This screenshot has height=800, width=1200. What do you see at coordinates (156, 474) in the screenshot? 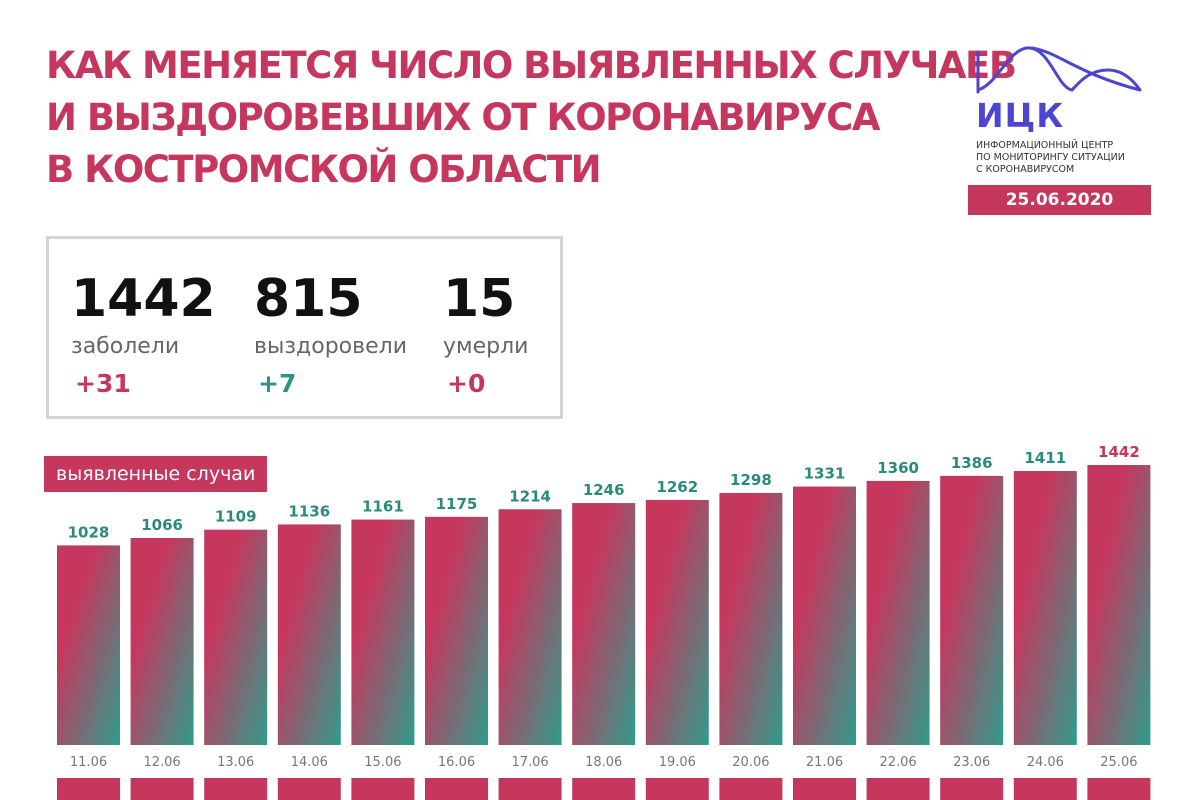
I see `series-label: выявленные случаи` at bounding box center [156, 474].